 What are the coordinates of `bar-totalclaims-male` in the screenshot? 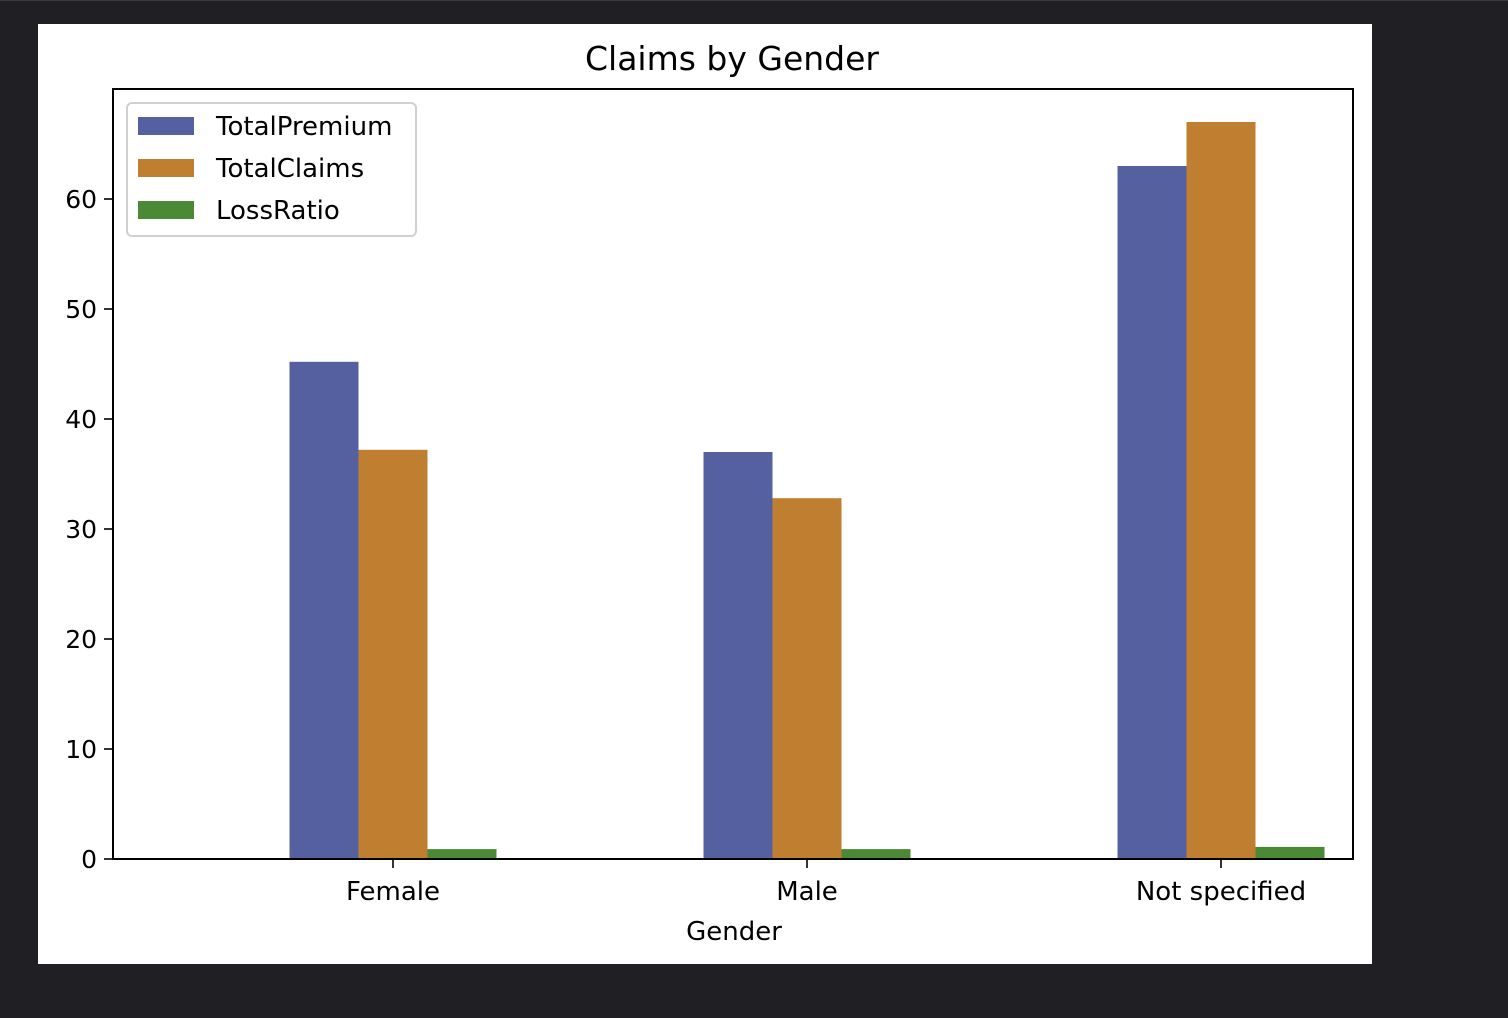 It's located at (807, 678).